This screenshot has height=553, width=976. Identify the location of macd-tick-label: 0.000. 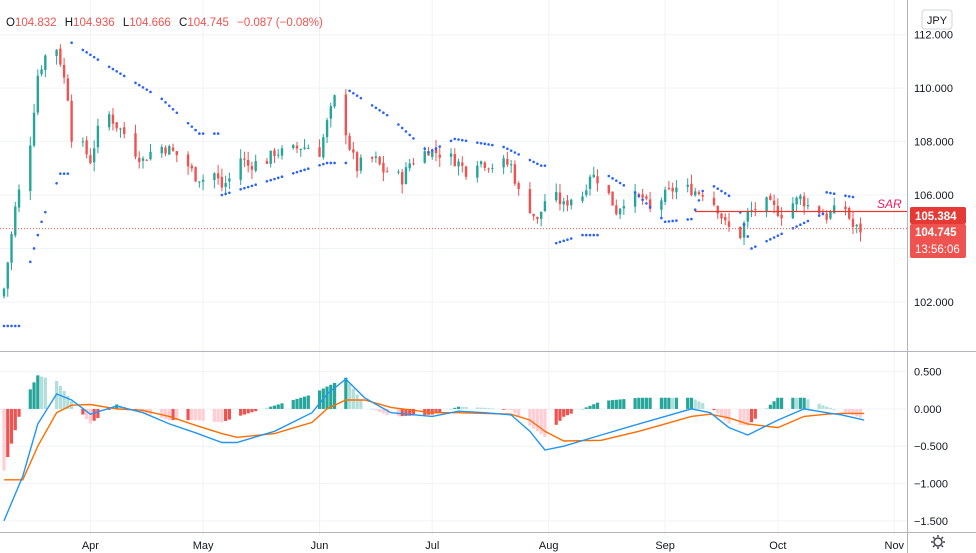
(928, 410).